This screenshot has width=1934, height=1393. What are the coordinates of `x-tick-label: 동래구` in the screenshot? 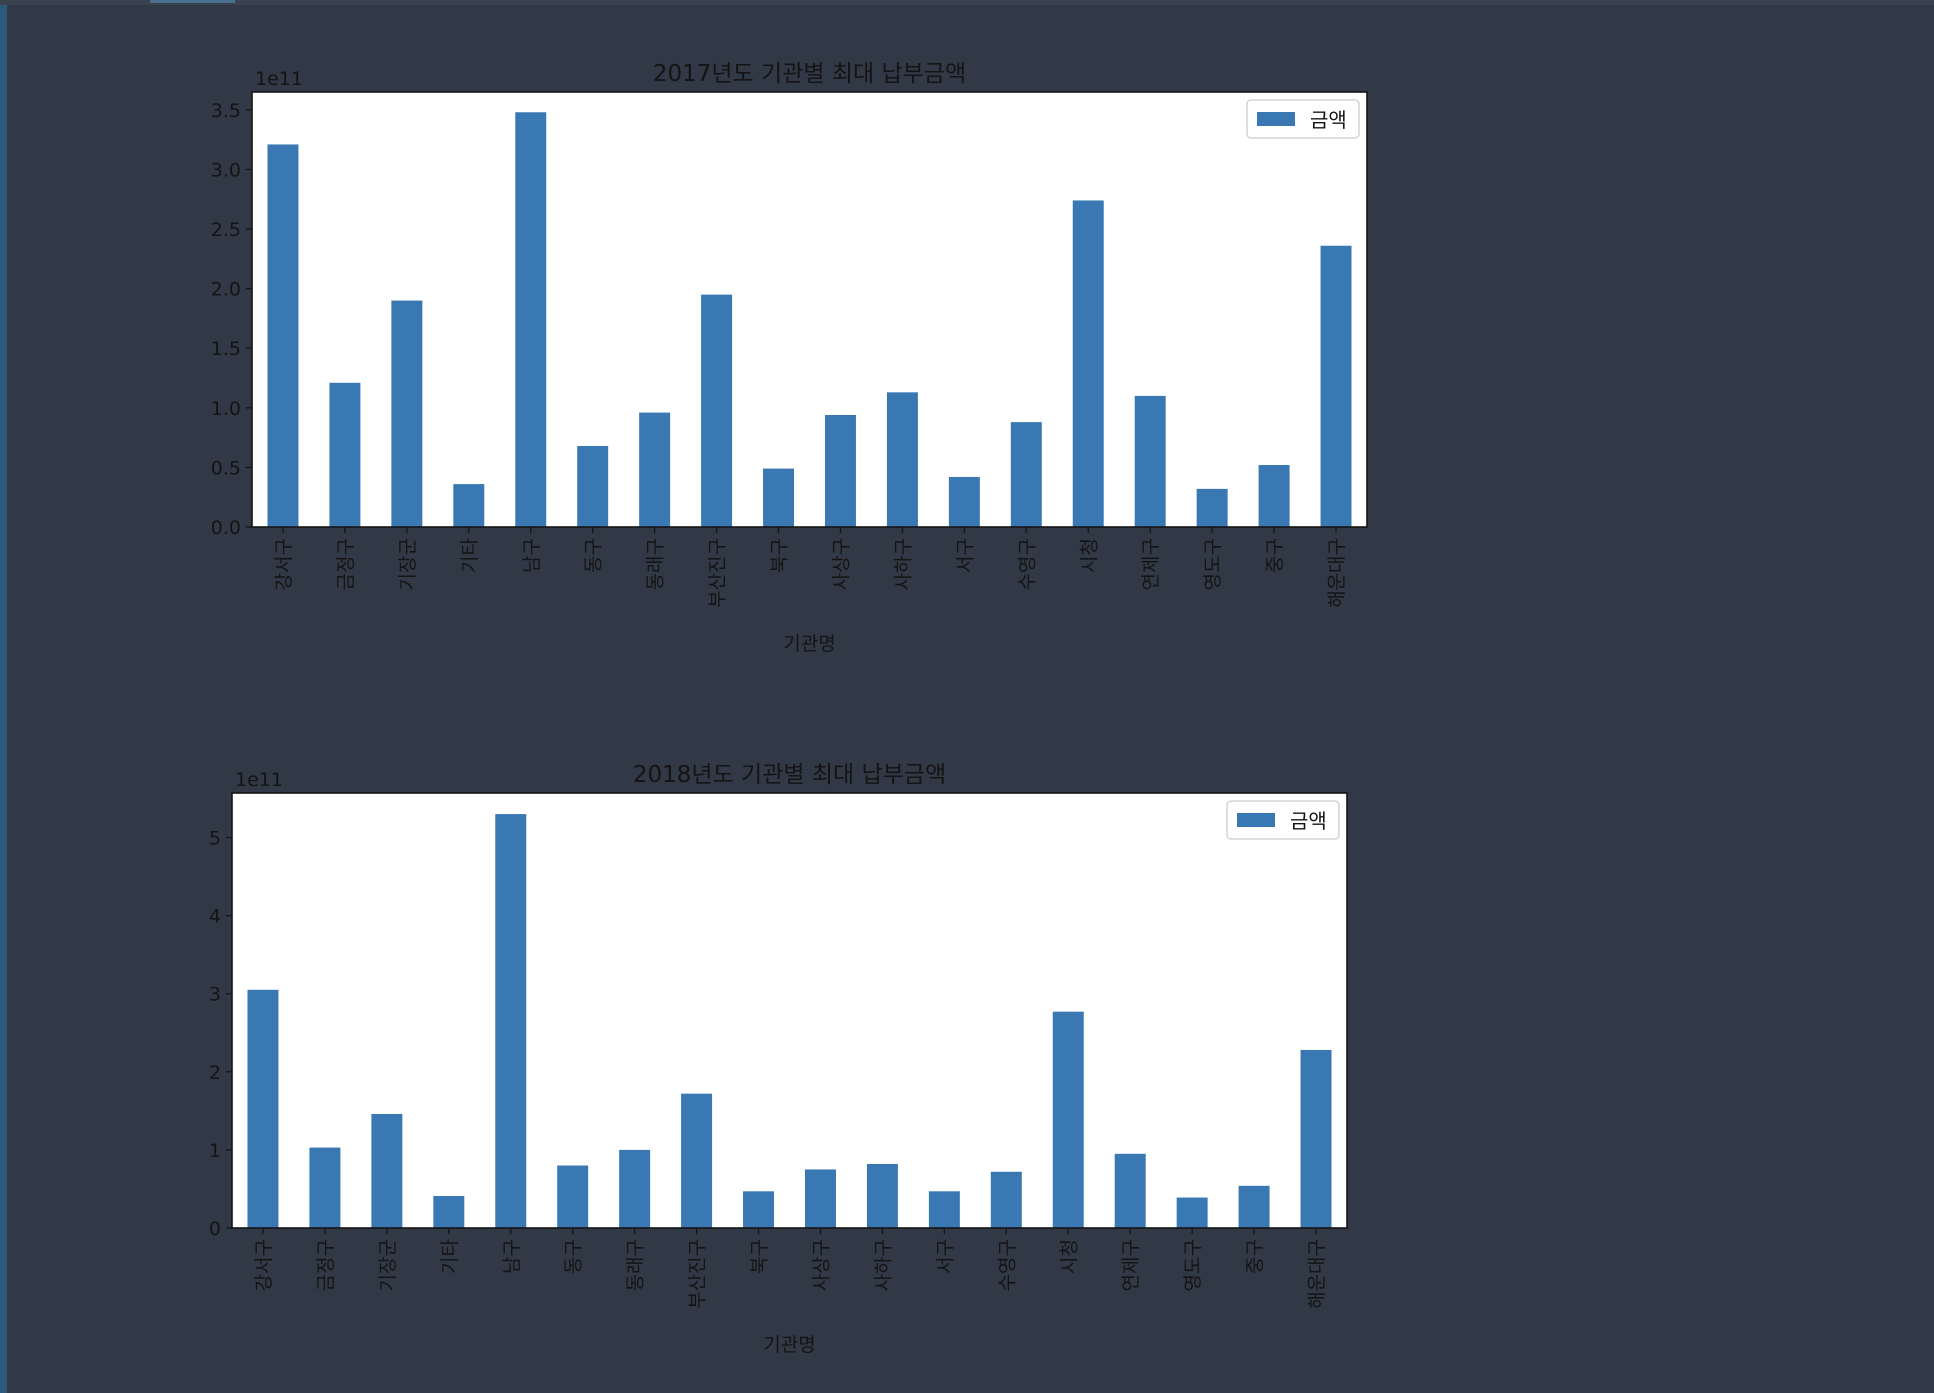 It's located at (656, 564).